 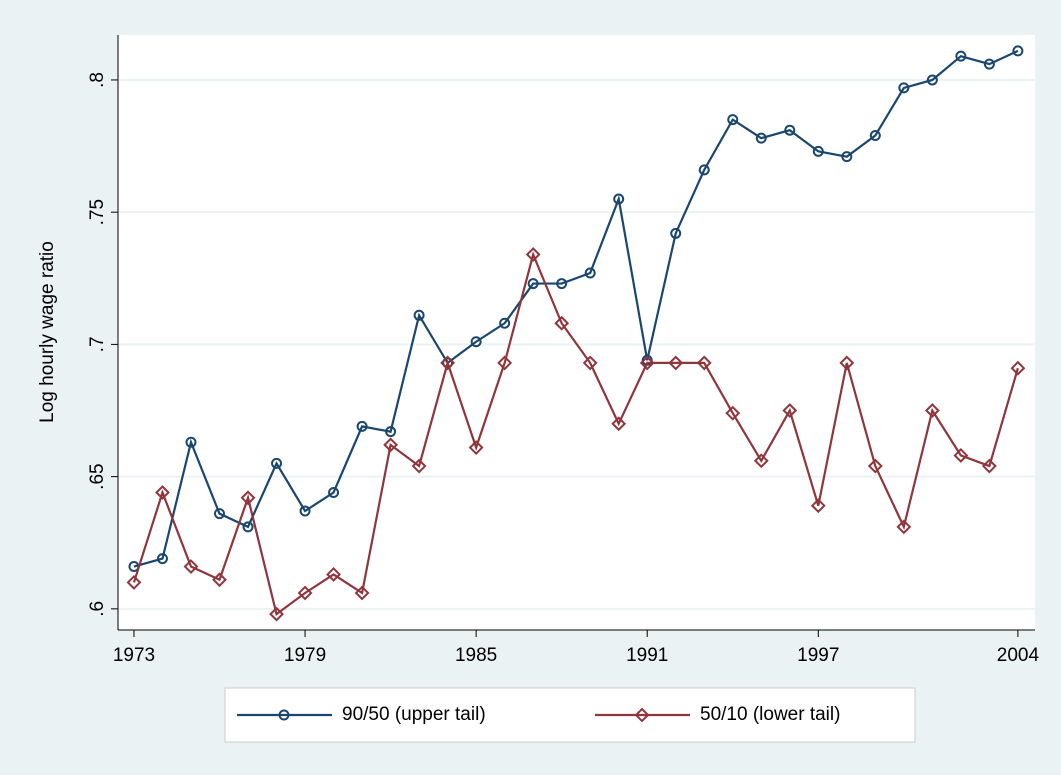 I want to click on y-axis-title: Log hourly wage ratio, so click(x=47, y=332).